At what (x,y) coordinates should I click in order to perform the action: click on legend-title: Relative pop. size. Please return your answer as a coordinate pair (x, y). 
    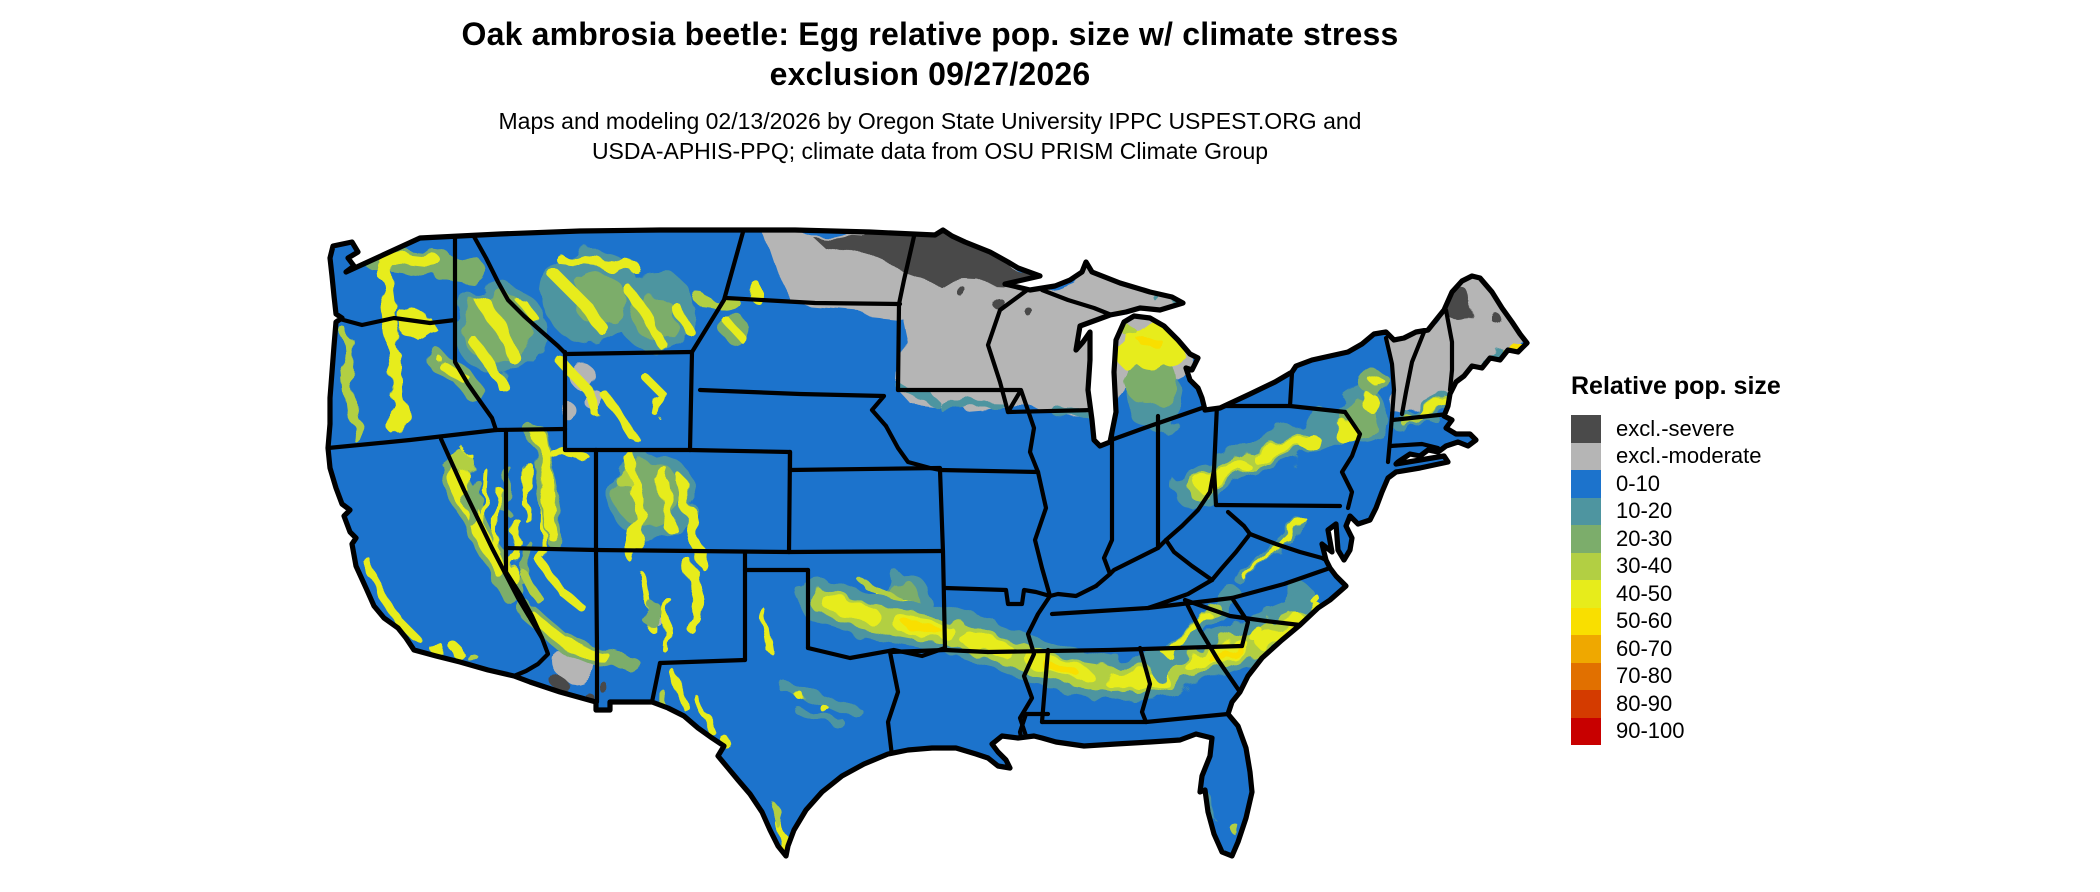
    Looking at the image, I should click on (1676, 386).